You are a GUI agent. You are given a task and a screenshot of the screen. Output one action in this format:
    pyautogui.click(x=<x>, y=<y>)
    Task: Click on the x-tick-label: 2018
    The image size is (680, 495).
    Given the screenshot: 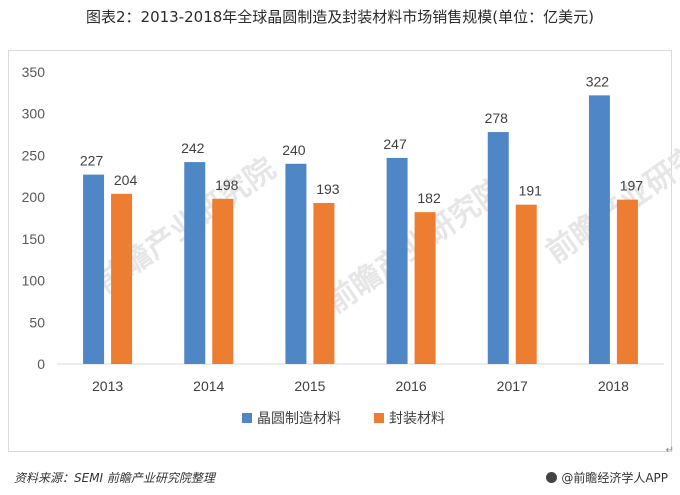 What is the action you would take?
    pyautogui.click(x=613, y=386)
    